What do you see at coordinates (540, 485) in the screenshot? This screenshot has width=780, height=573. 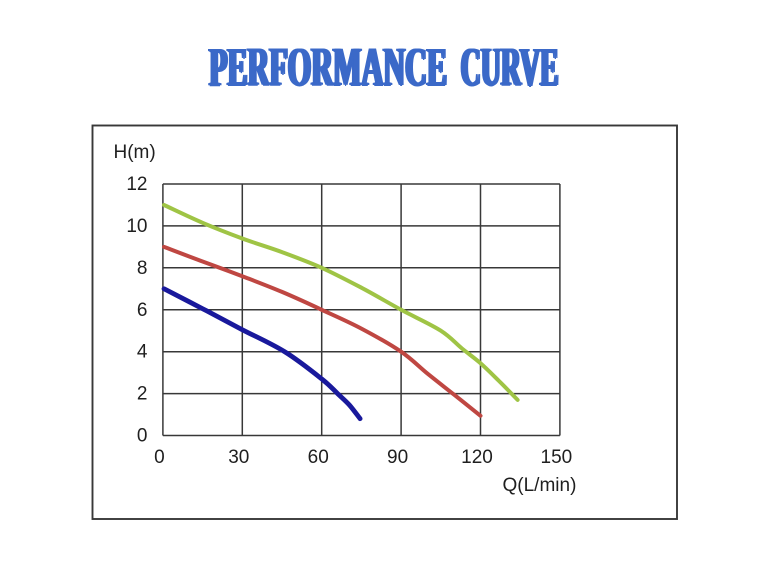 I see `svg-text: Q(L/min)` at bounding box center [540, 485].